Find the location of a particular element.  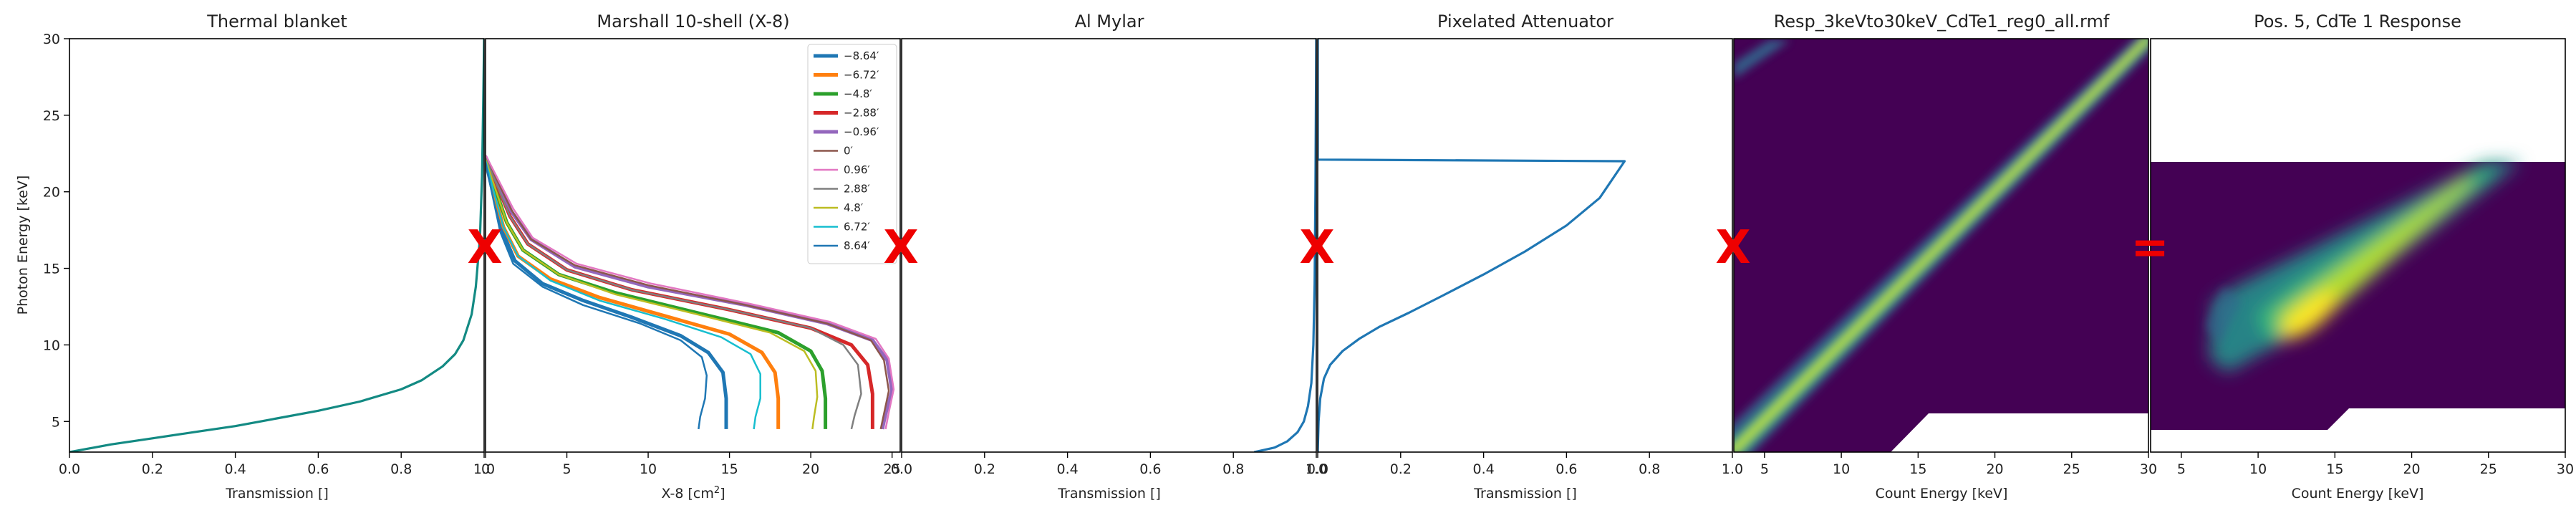

heatmap-response-background is located at coordinates (2358, 307).